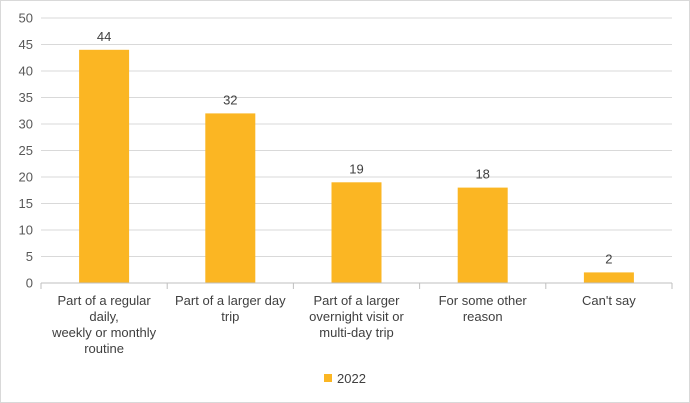 The image size is (690, 403). I want to click on y-tick-label: 45, so click(26, 44).